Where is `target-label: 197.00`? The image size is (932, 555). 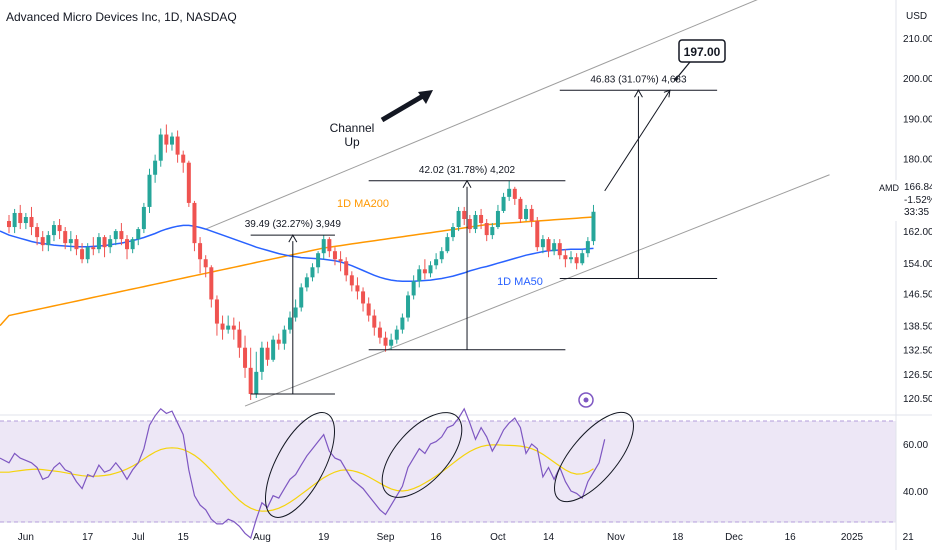 target-label: 197.00 is located at coordinates (702, 52).